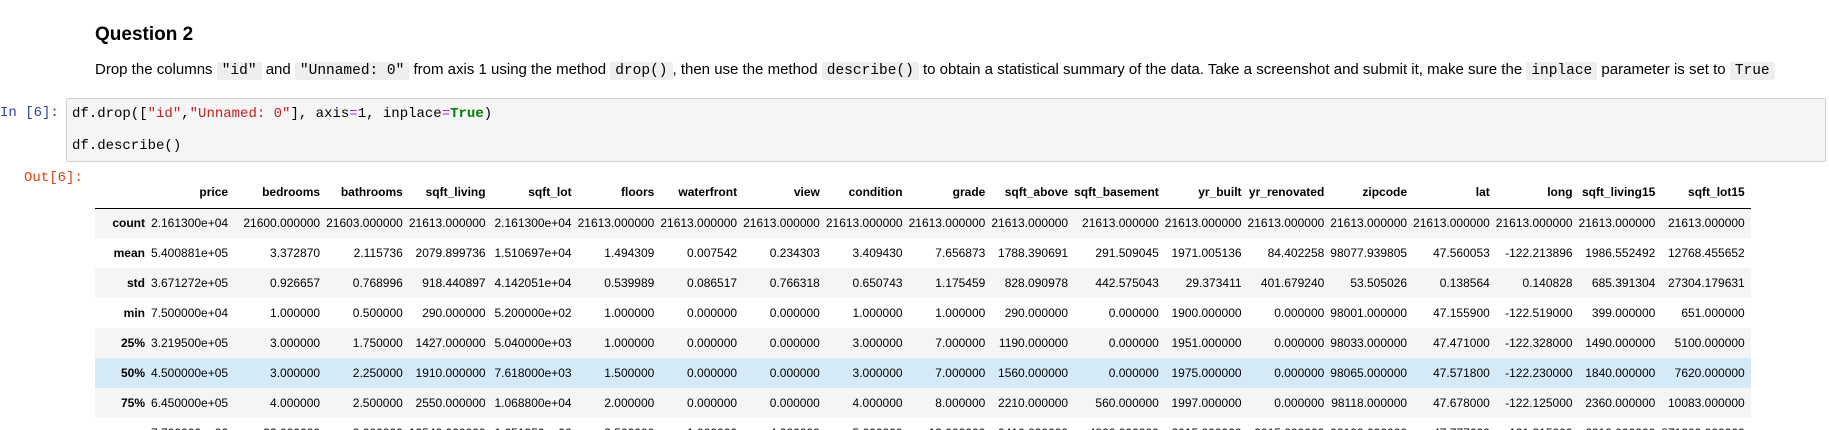 The image size is (1829, 430). Describe the element at coordinates (190, 373) in the screenshot. I see `table-cell: 4.500000e+05` at that location.